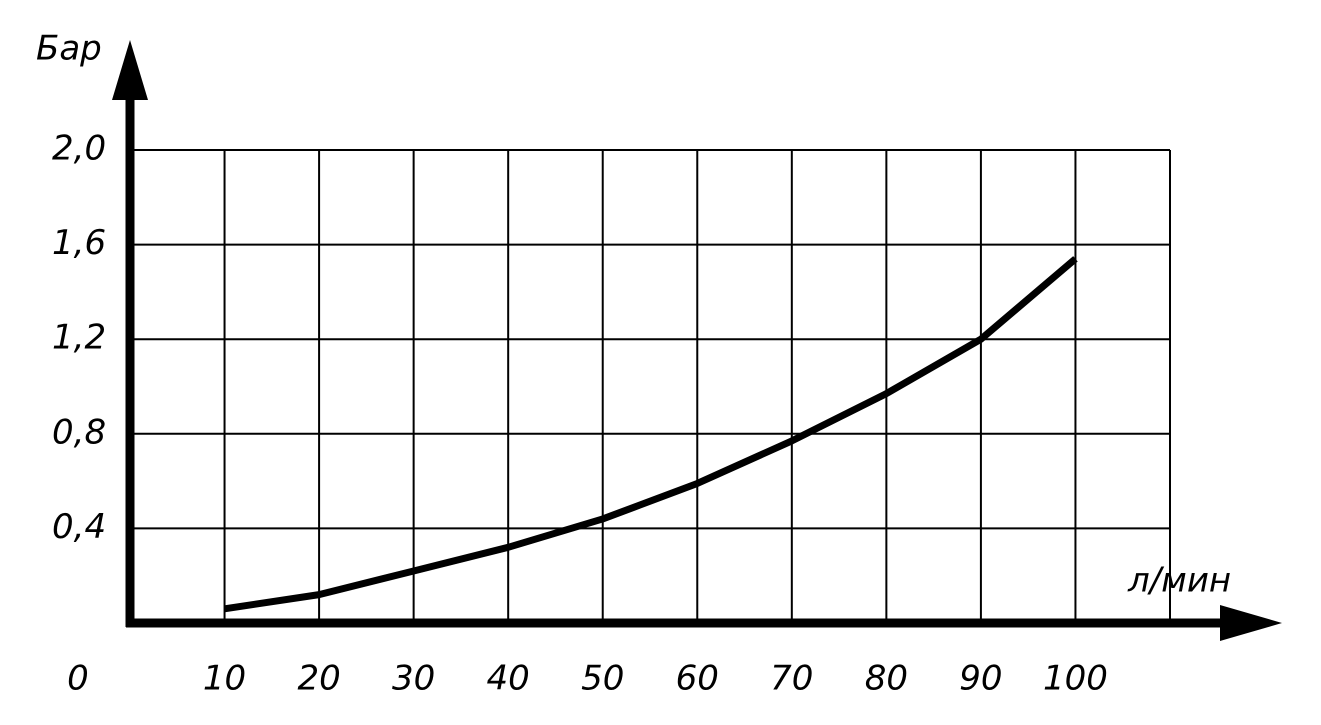  Describe the element at coordinates (69, 49) in the screenshot. I see `y-axis-label: Бар` at that location.